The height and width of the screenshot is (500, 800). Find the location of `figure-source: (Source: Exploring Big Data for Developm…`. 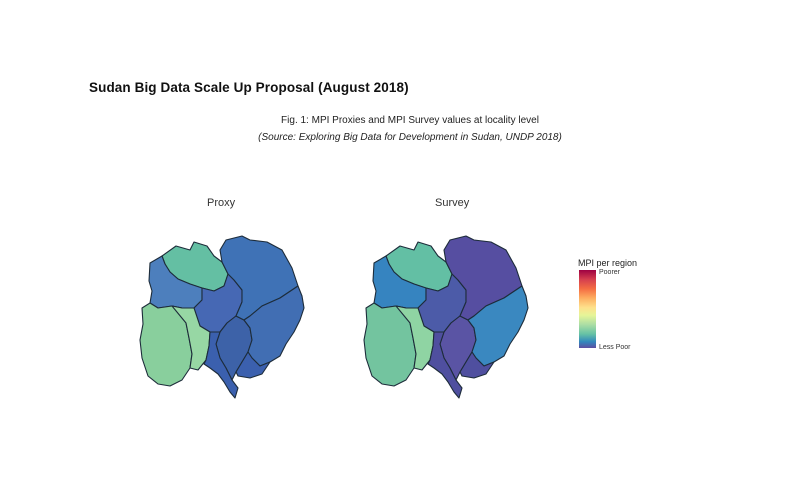

figure-source: (Source: Exploring Big Data for Developm… is located at coordinates (410, 137).